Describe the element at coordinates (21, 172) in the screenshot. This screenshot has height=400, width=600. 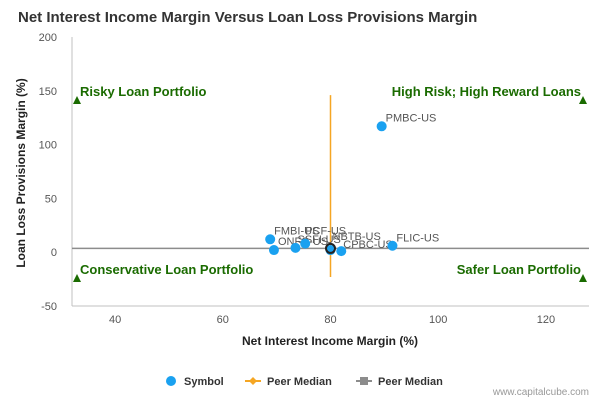
I see `y-axis-title: Loan Loss Provisions Margin (%)` at that location.